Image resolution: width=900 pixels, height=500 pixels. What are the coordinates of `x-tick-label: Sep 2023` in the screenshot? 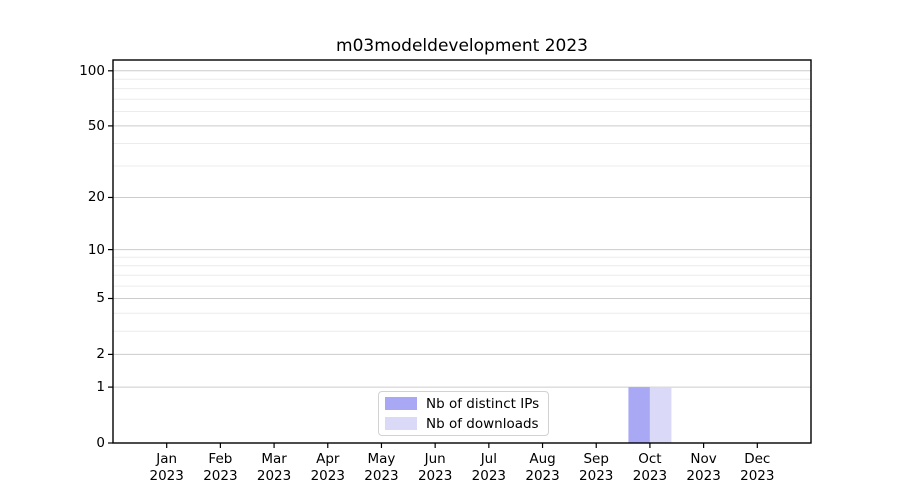 It's located at (596, 467).